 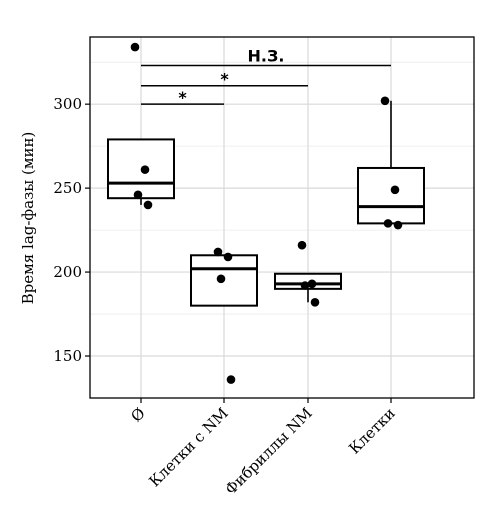 What do you see at coordinates (266, 56) in the screenshot?
I see `significance-label: Н.З.` at bounding box center [266, 56].